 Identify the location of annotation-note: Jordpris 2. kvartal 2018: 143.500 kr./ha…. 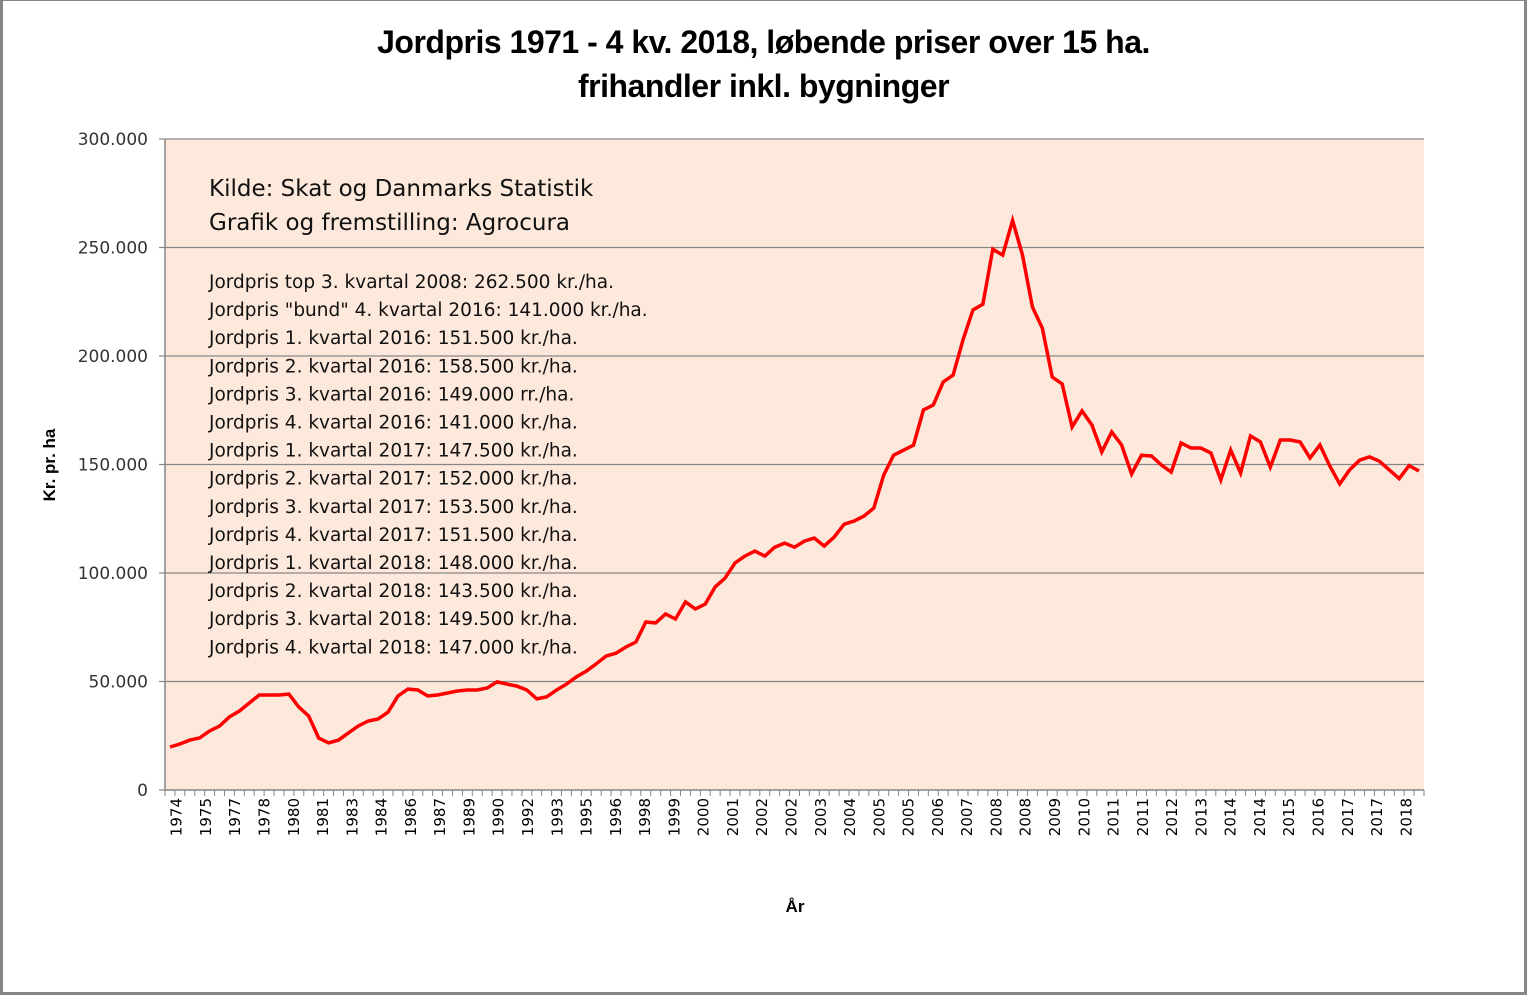
(393, 591).